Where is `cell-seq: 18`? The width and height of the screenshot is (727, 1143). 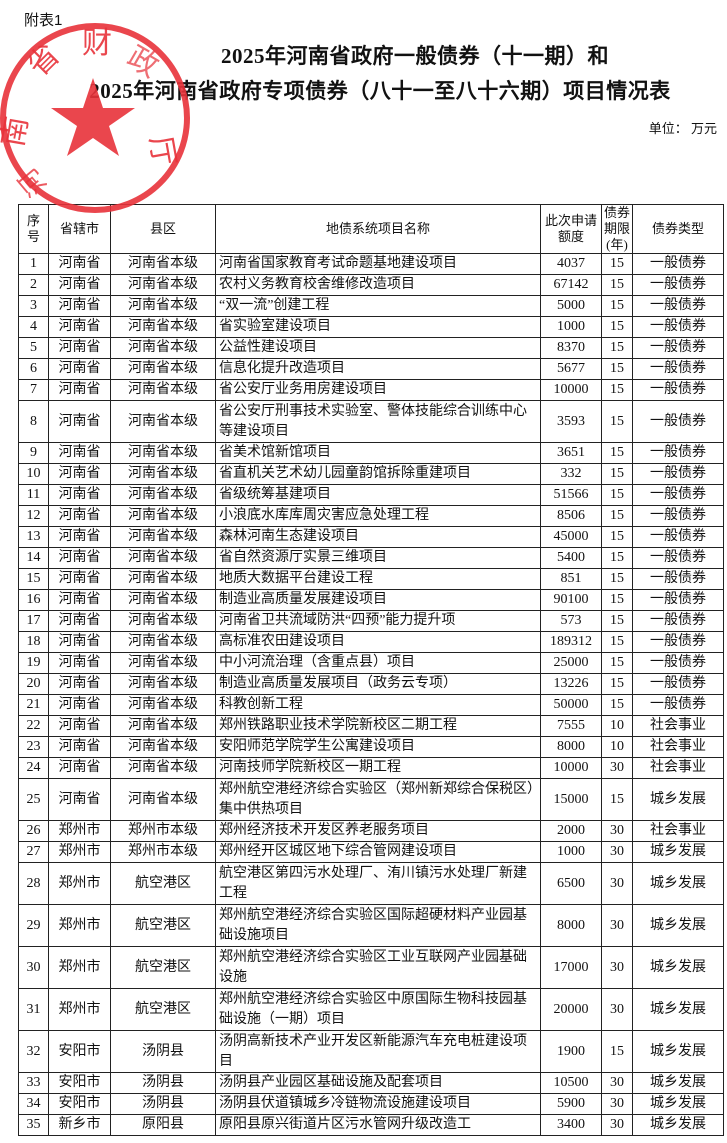 cell-seq: 18 is located at coordinates (33, 642).